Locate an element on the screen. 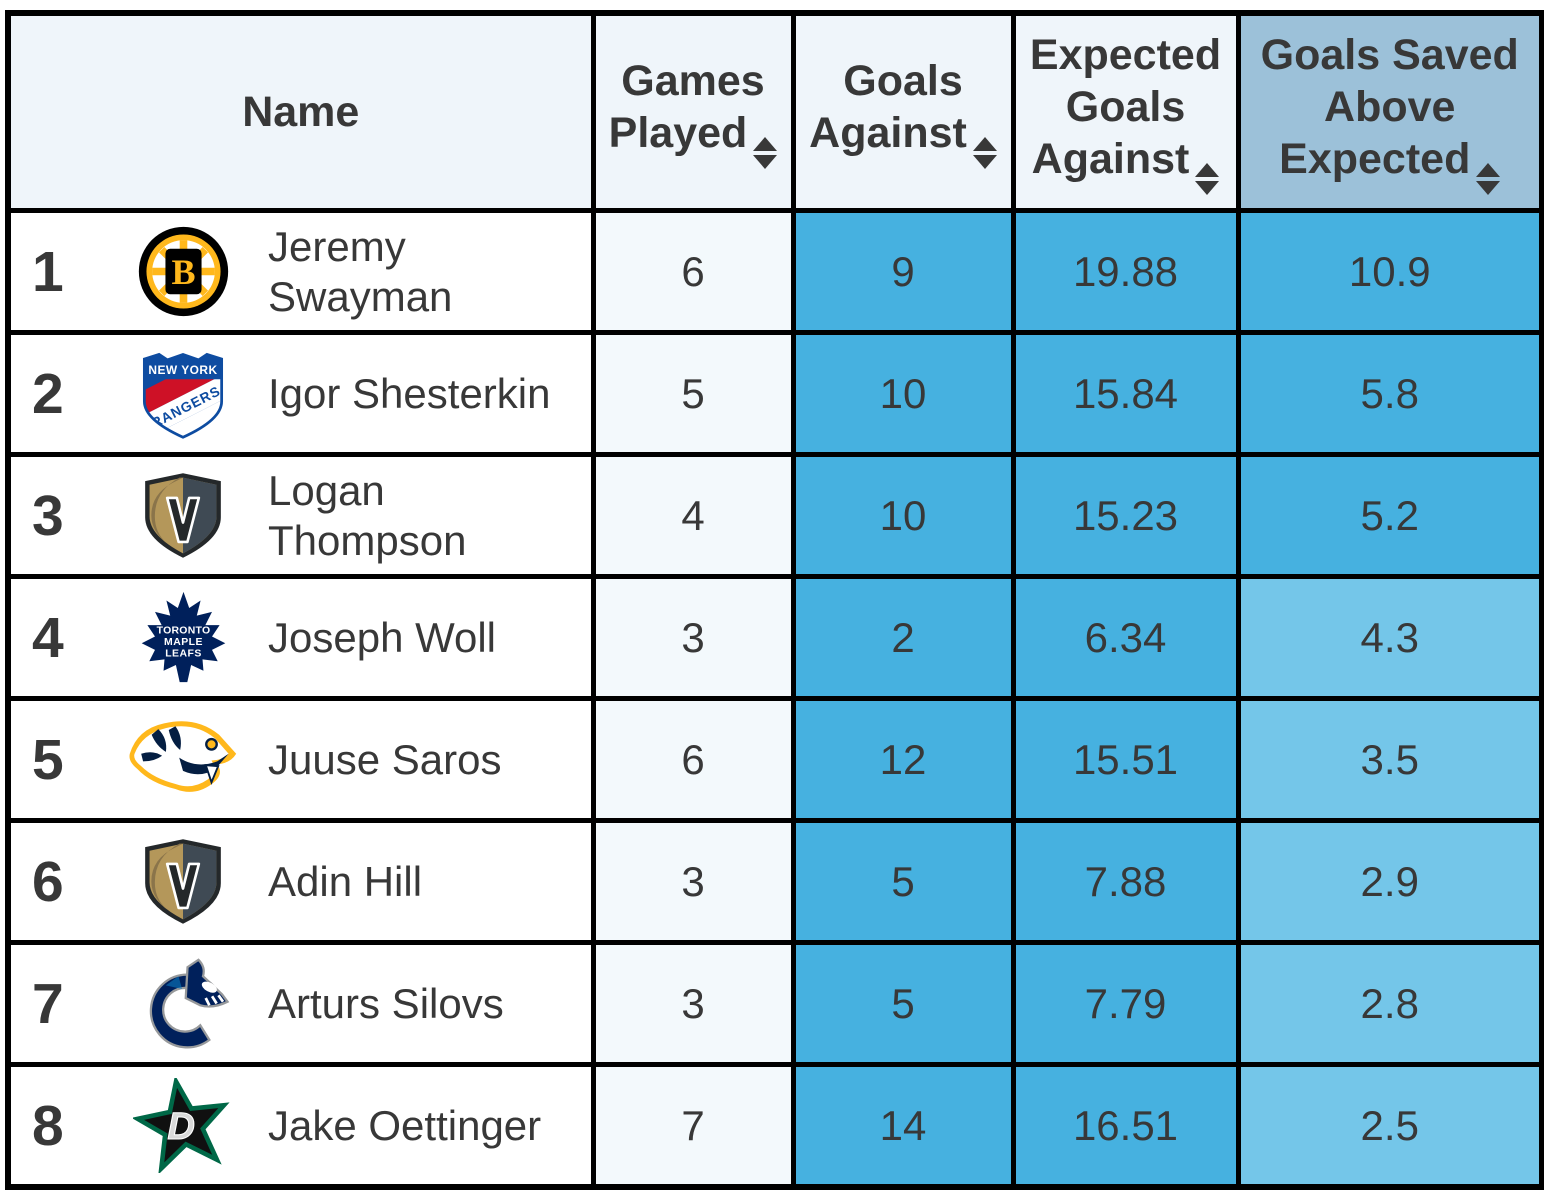 This screenshot has width=1544, height=1195. column-header-goals-against: Goals Against is located at coordinates (903, 111).